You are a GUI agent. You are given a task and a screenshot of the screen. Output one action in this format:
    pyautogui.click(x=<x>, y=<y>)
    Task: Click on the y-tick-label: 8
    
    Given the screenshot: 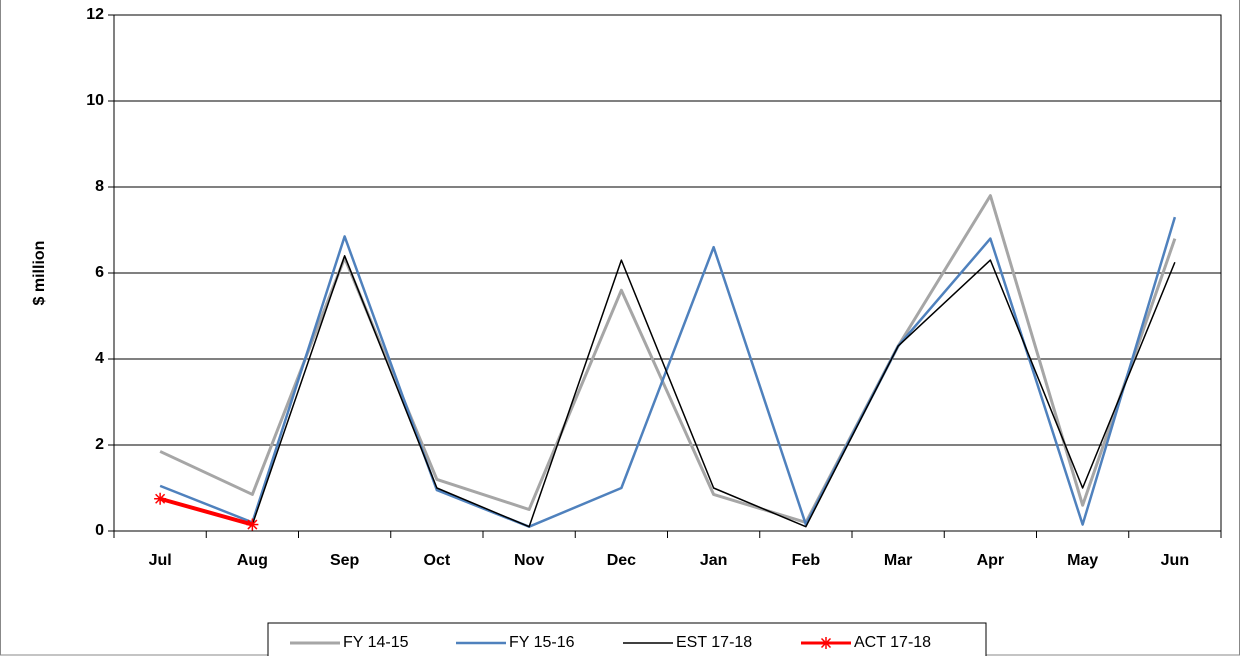 What is the action you would take?
    pyautogui.click(x=99, y=186)
    